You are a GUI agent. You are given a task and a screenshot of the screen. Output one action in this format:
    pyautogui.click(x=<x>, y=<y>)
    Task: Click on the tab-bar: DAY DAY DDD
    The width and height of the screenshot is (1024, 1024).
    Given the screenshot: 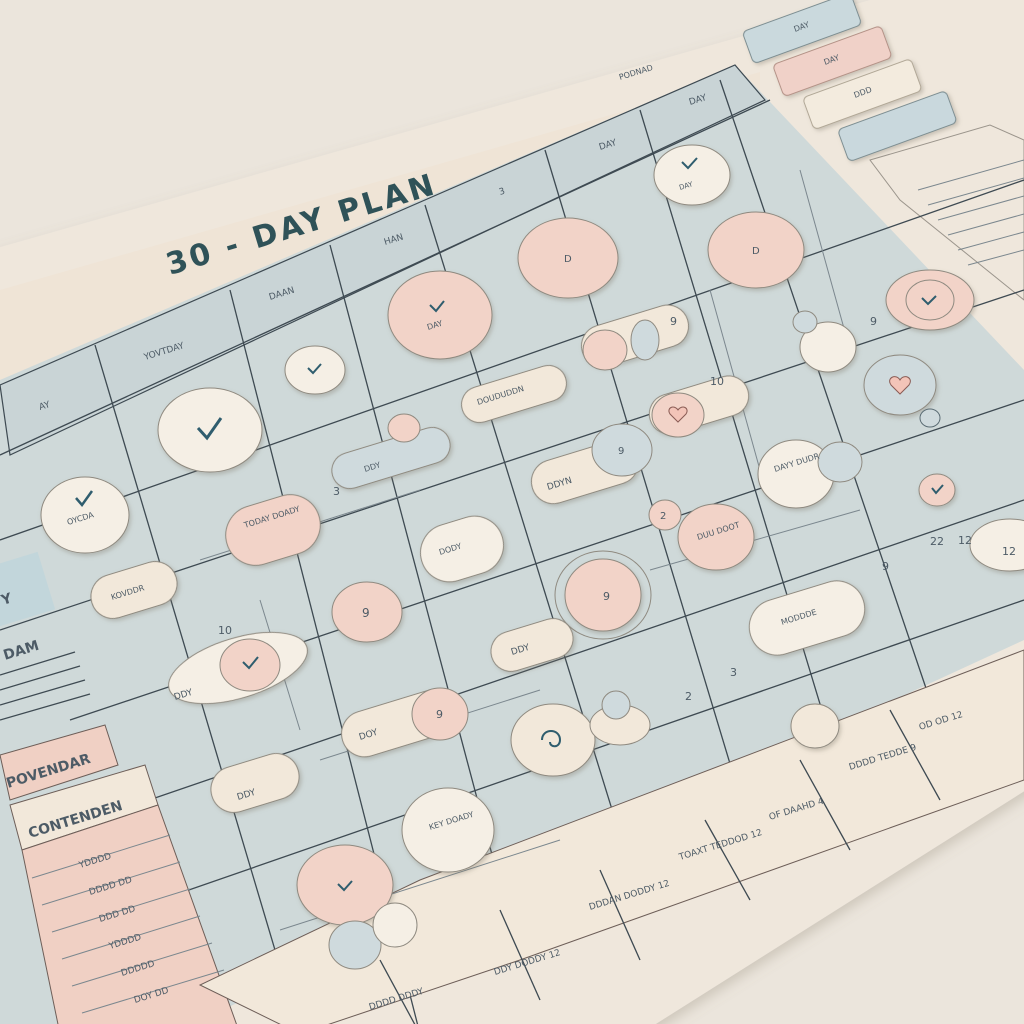 What is the action you would take?
    pyautogui.click(x=850, y=81)
    